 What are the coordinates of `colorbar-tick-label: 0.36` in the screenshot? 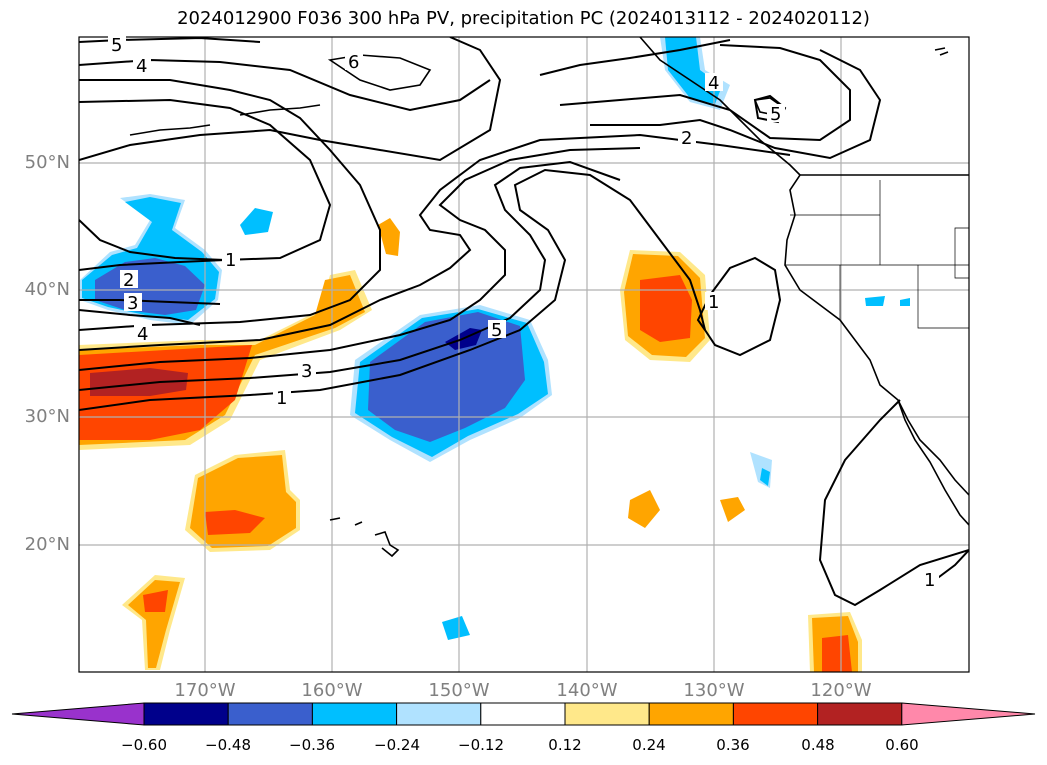 It's located at (733, 745).